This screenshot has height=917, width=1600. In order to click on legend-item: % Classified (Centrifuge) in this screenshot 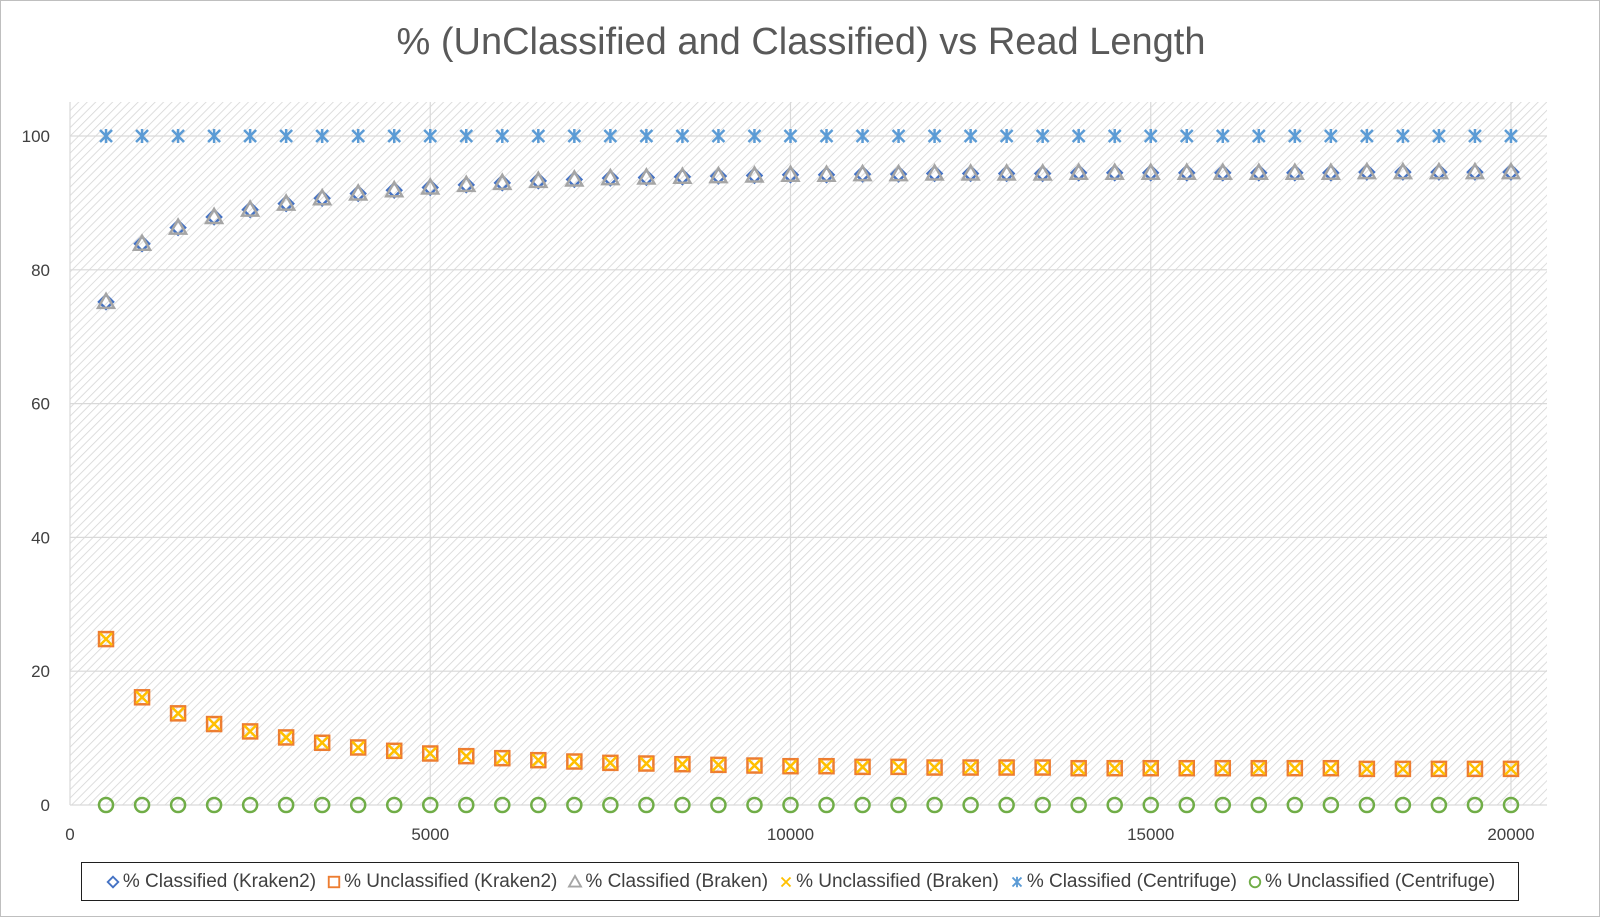, I will do `click(1123, 882)`.